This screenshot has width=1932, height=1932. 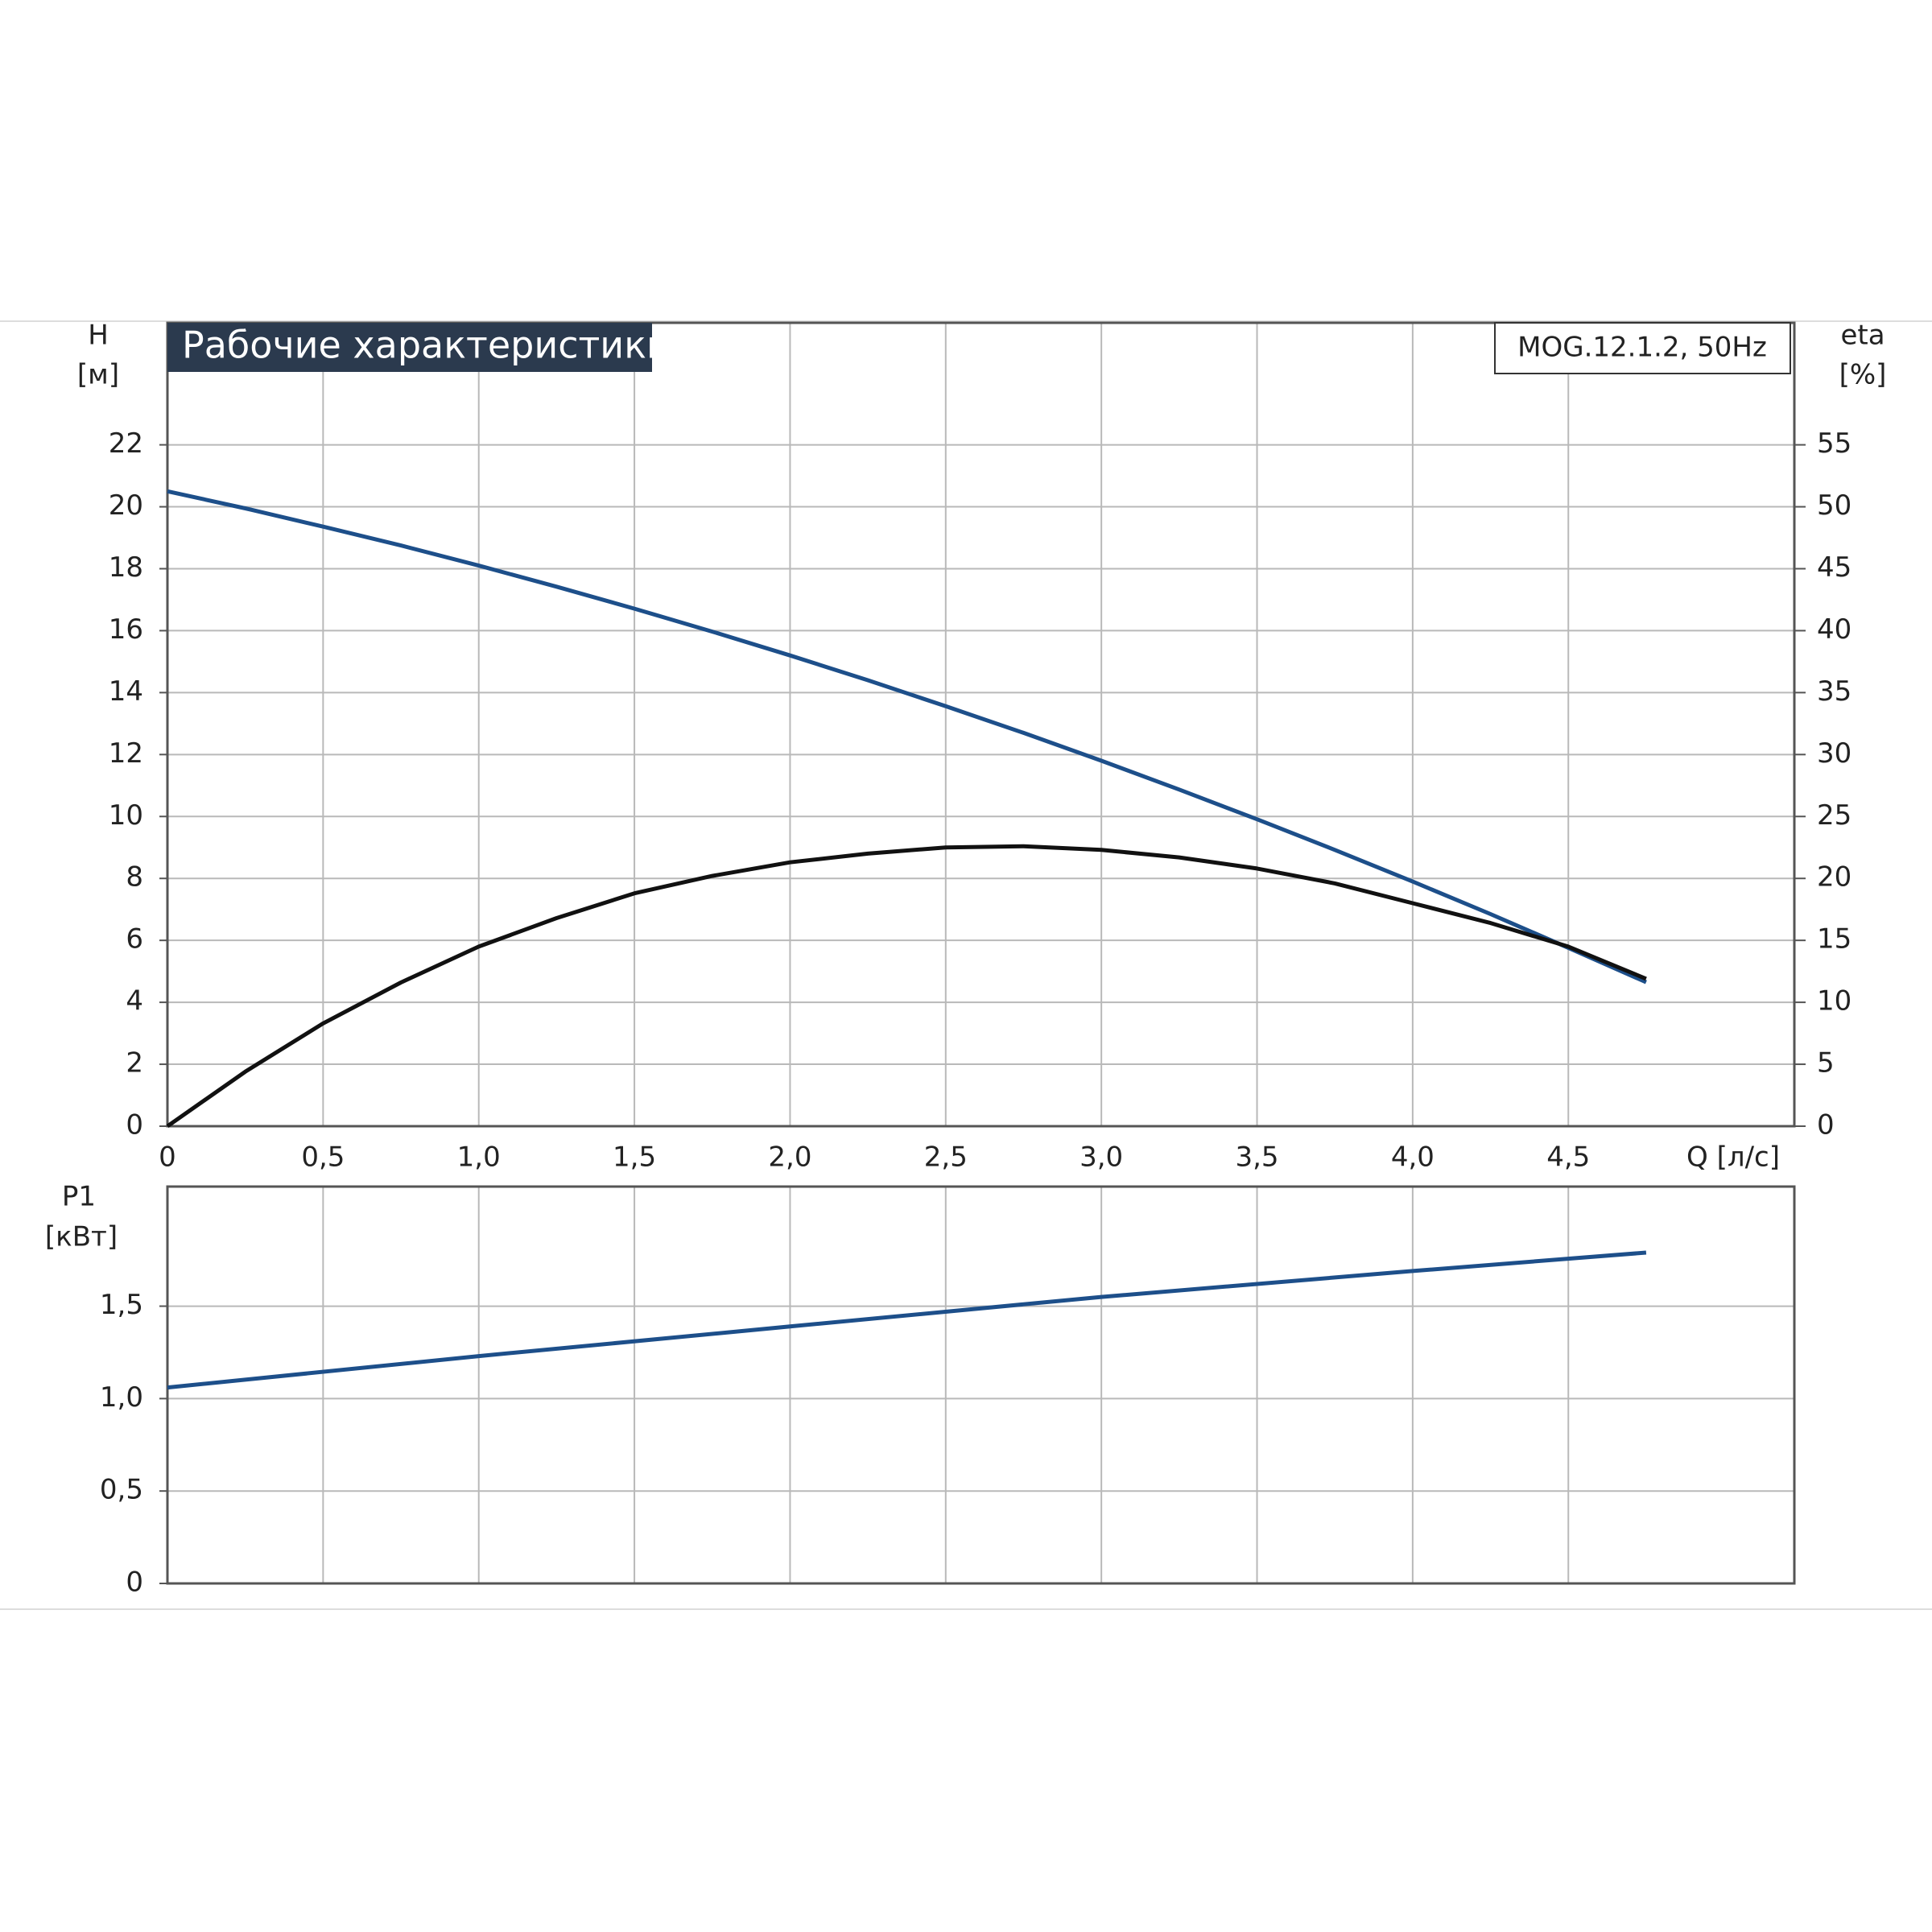 What do you see at coordinates (1568, 1157) in the screenshot?
I see `x-tick-label: 4,5` at bounding box center [1568, 1157].